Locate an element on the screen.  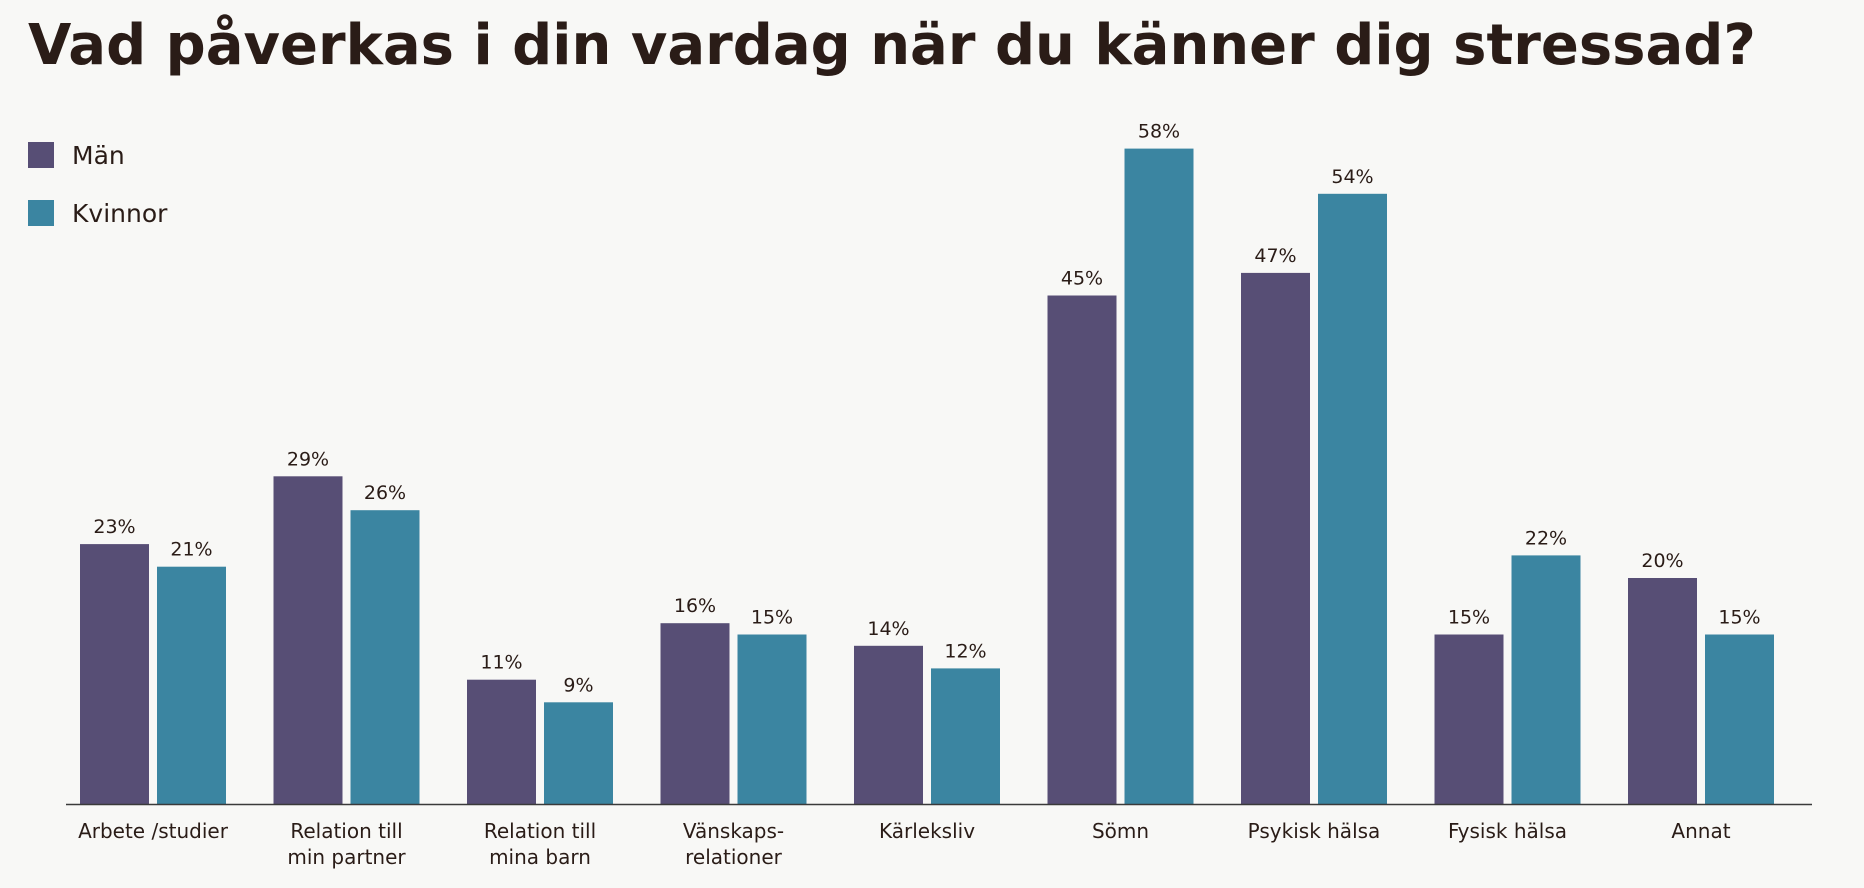
category-label-5: Sömn is located at coordinates (1120, 831).